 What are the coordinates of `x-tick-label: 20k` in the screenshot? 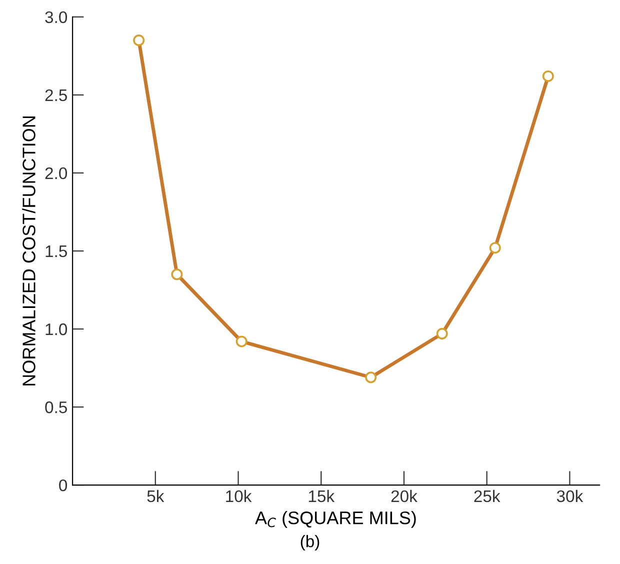 It's located at (404, 496).